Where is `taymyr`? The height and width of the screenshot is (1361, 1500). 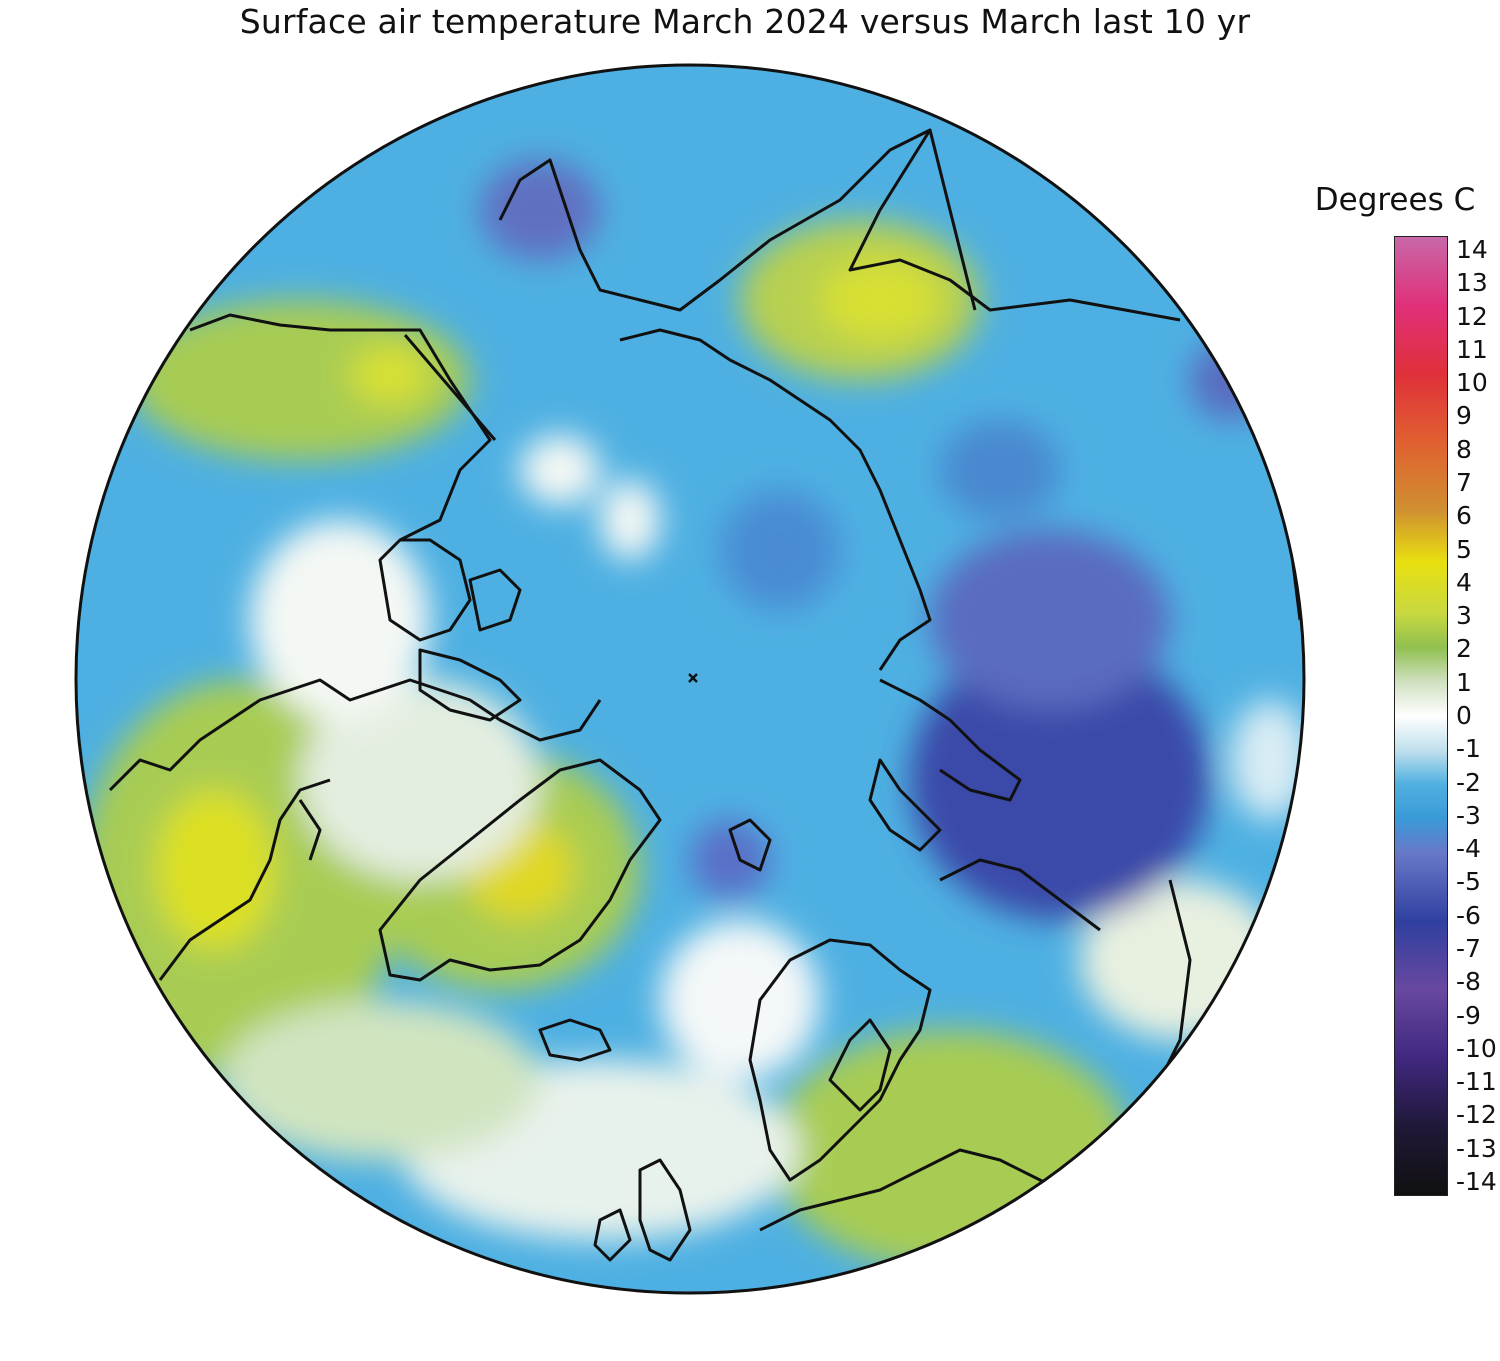
taymyr is located at coordinates (950, 740).